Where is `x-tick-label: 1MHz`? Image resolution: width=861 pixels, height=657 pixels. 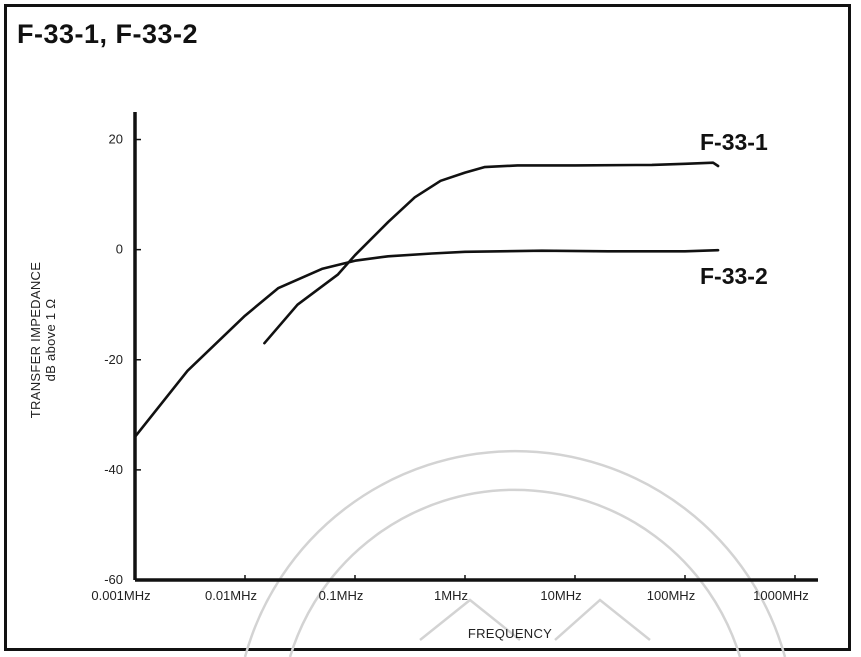 x-tick-label: 1MHz is located at coordinates (451, 595).